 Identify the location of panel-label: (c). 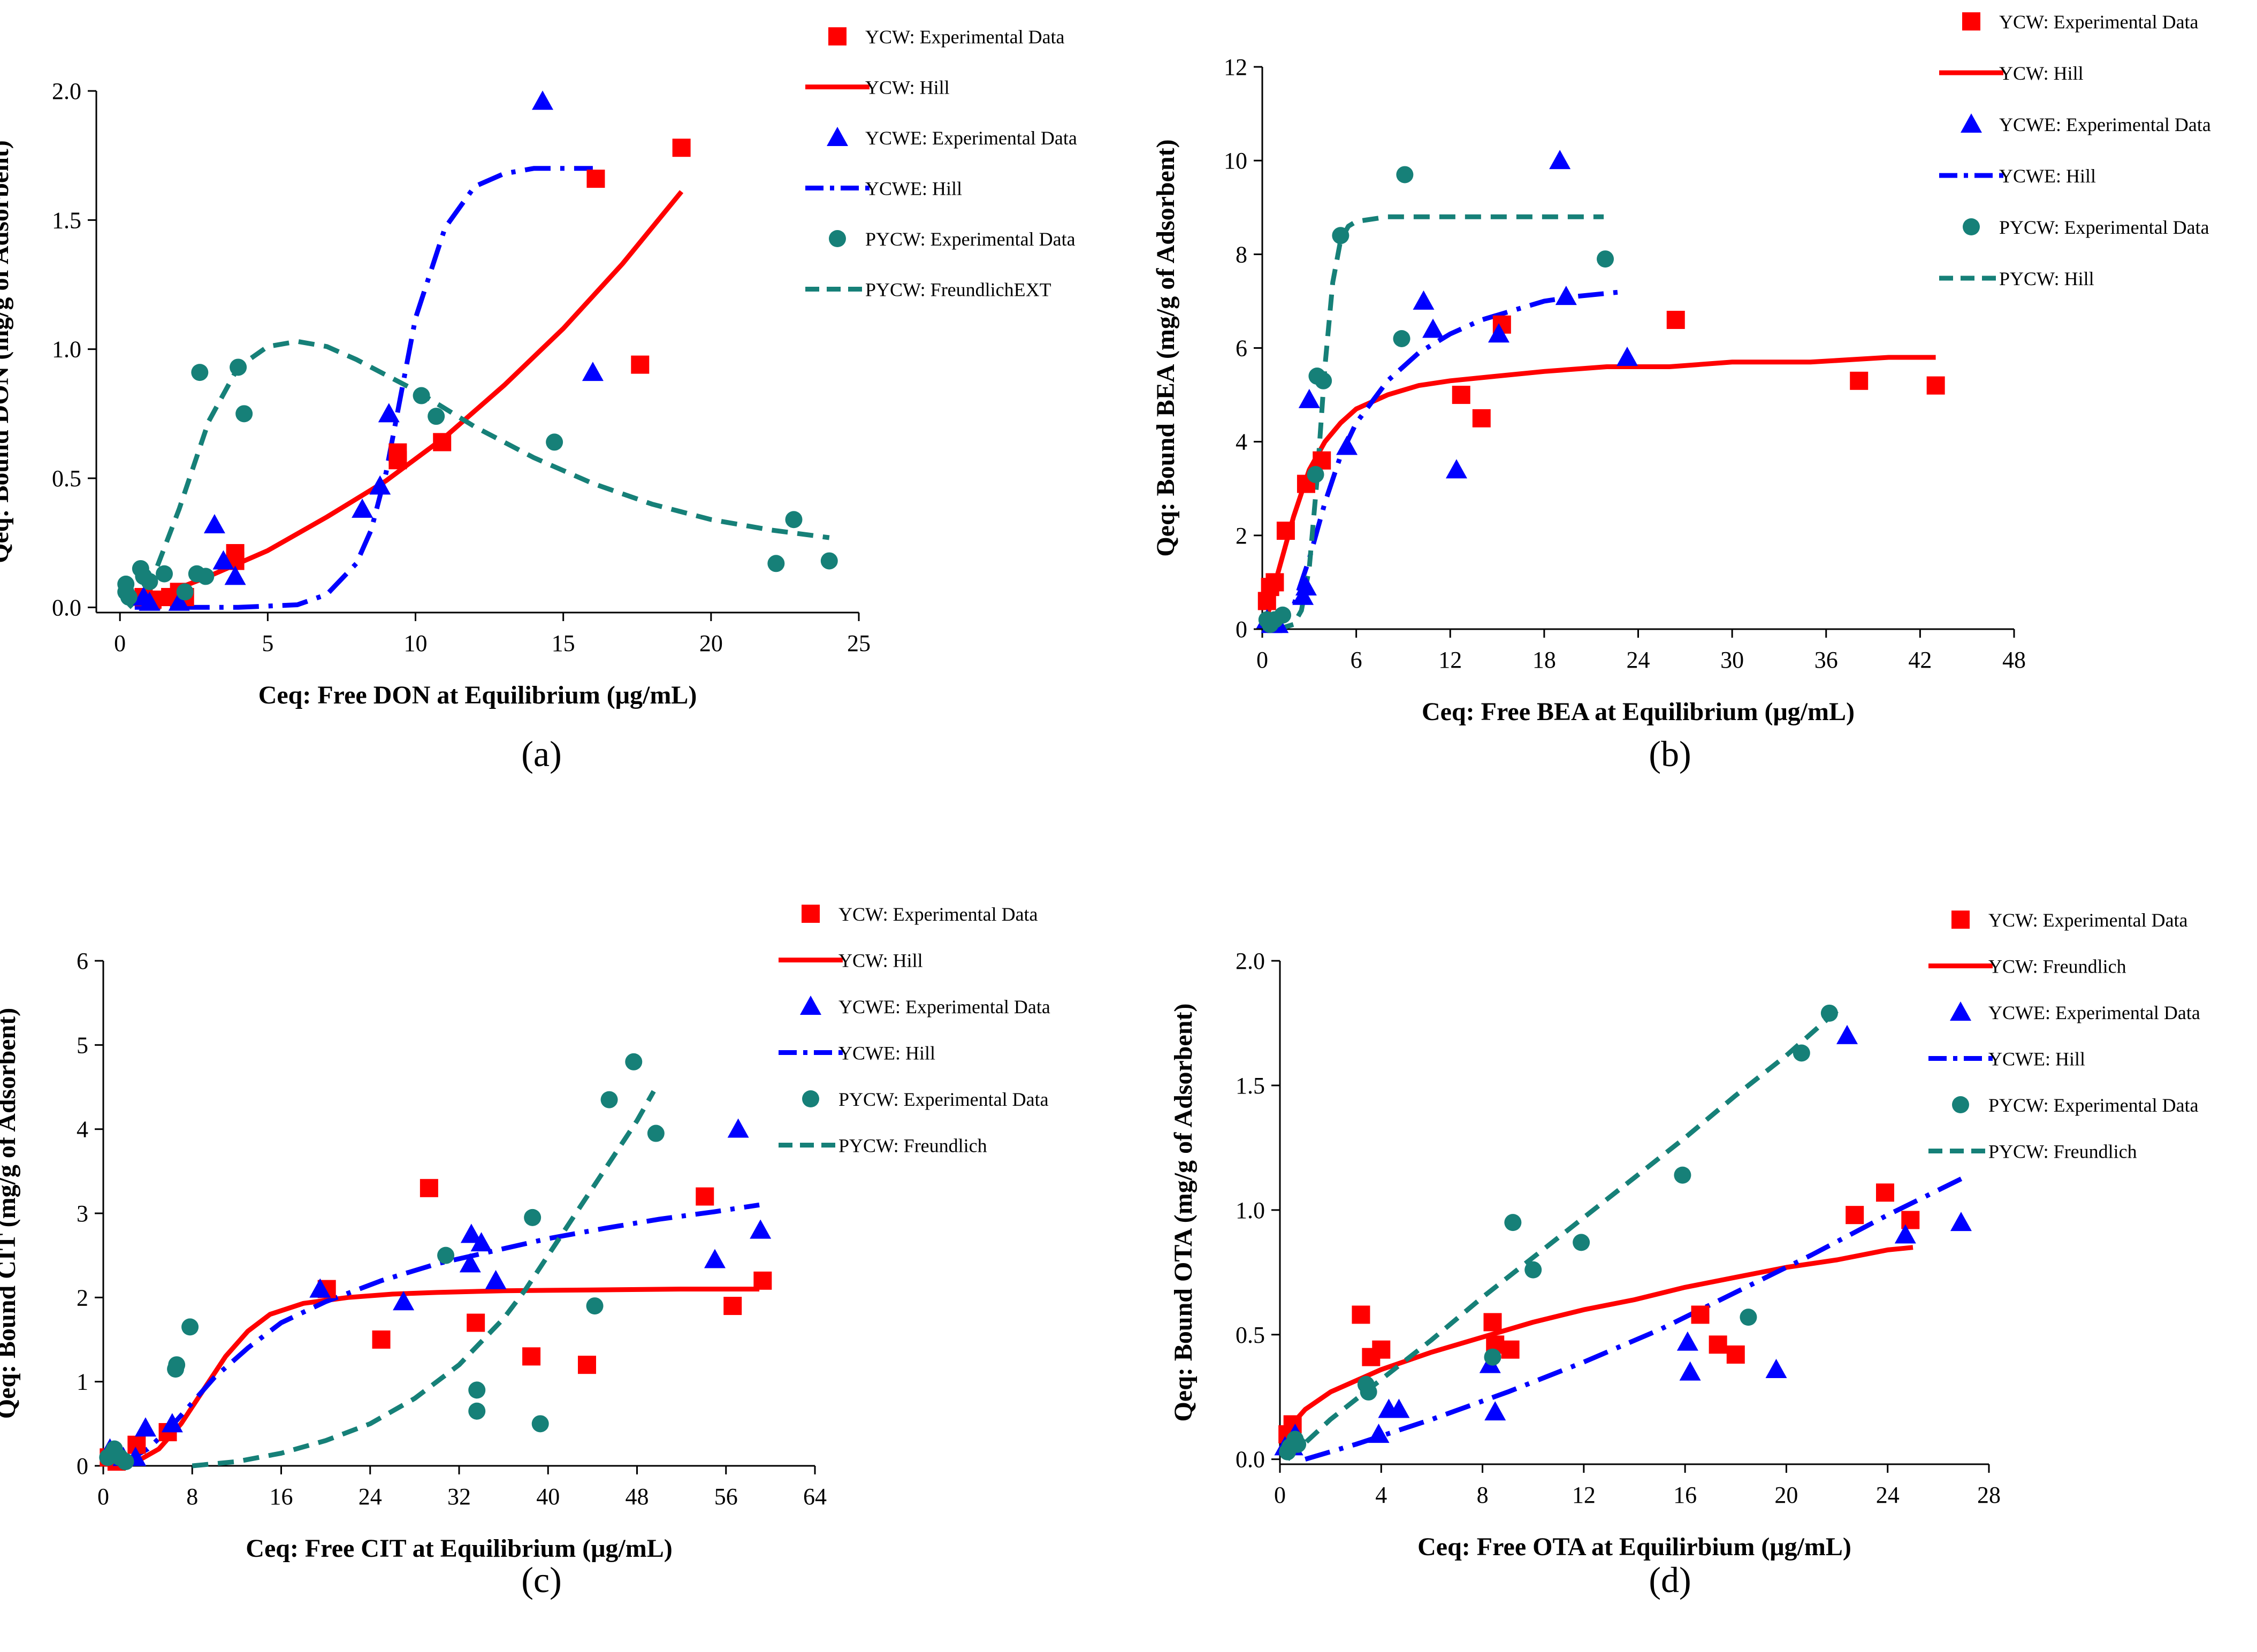
(541, 1579).